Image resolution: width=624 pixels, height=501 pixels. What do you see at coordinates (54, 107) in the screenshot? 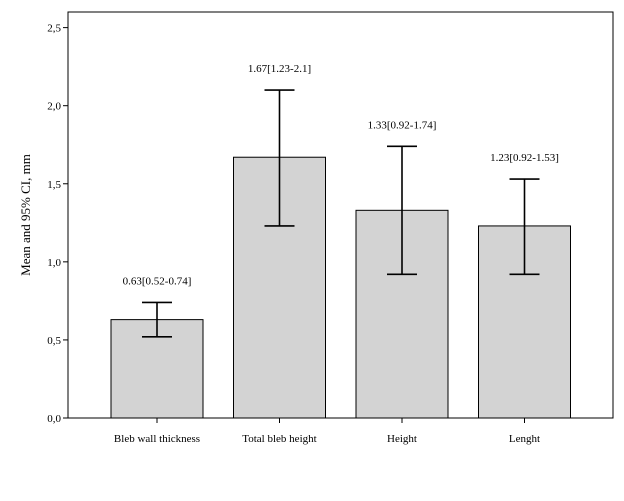
I see `y-tick-label: 2,0` at bounding box center [54, 107].